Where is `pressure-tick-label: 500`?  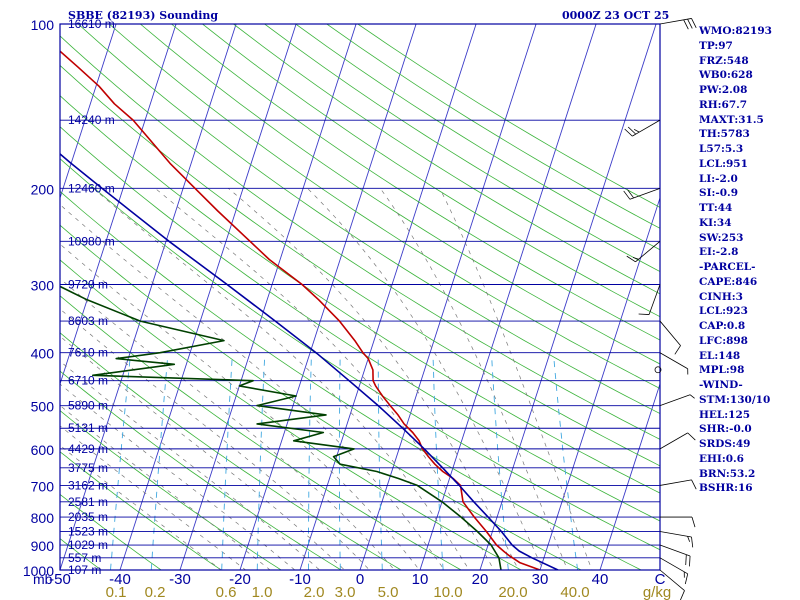
pressure-tick-label: 500 is located at coordinates (43, 407).